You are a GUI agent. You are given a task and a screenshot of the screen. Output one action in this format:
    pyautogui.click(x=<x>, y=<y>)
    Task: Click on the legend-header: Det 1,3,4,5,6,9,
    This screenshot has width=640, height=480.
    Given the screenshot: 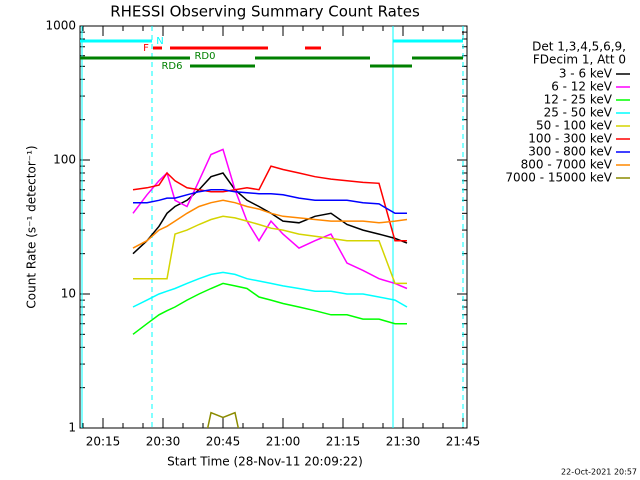 What is the action you would take?
    pyautogui.click(x=579, y=47)
    